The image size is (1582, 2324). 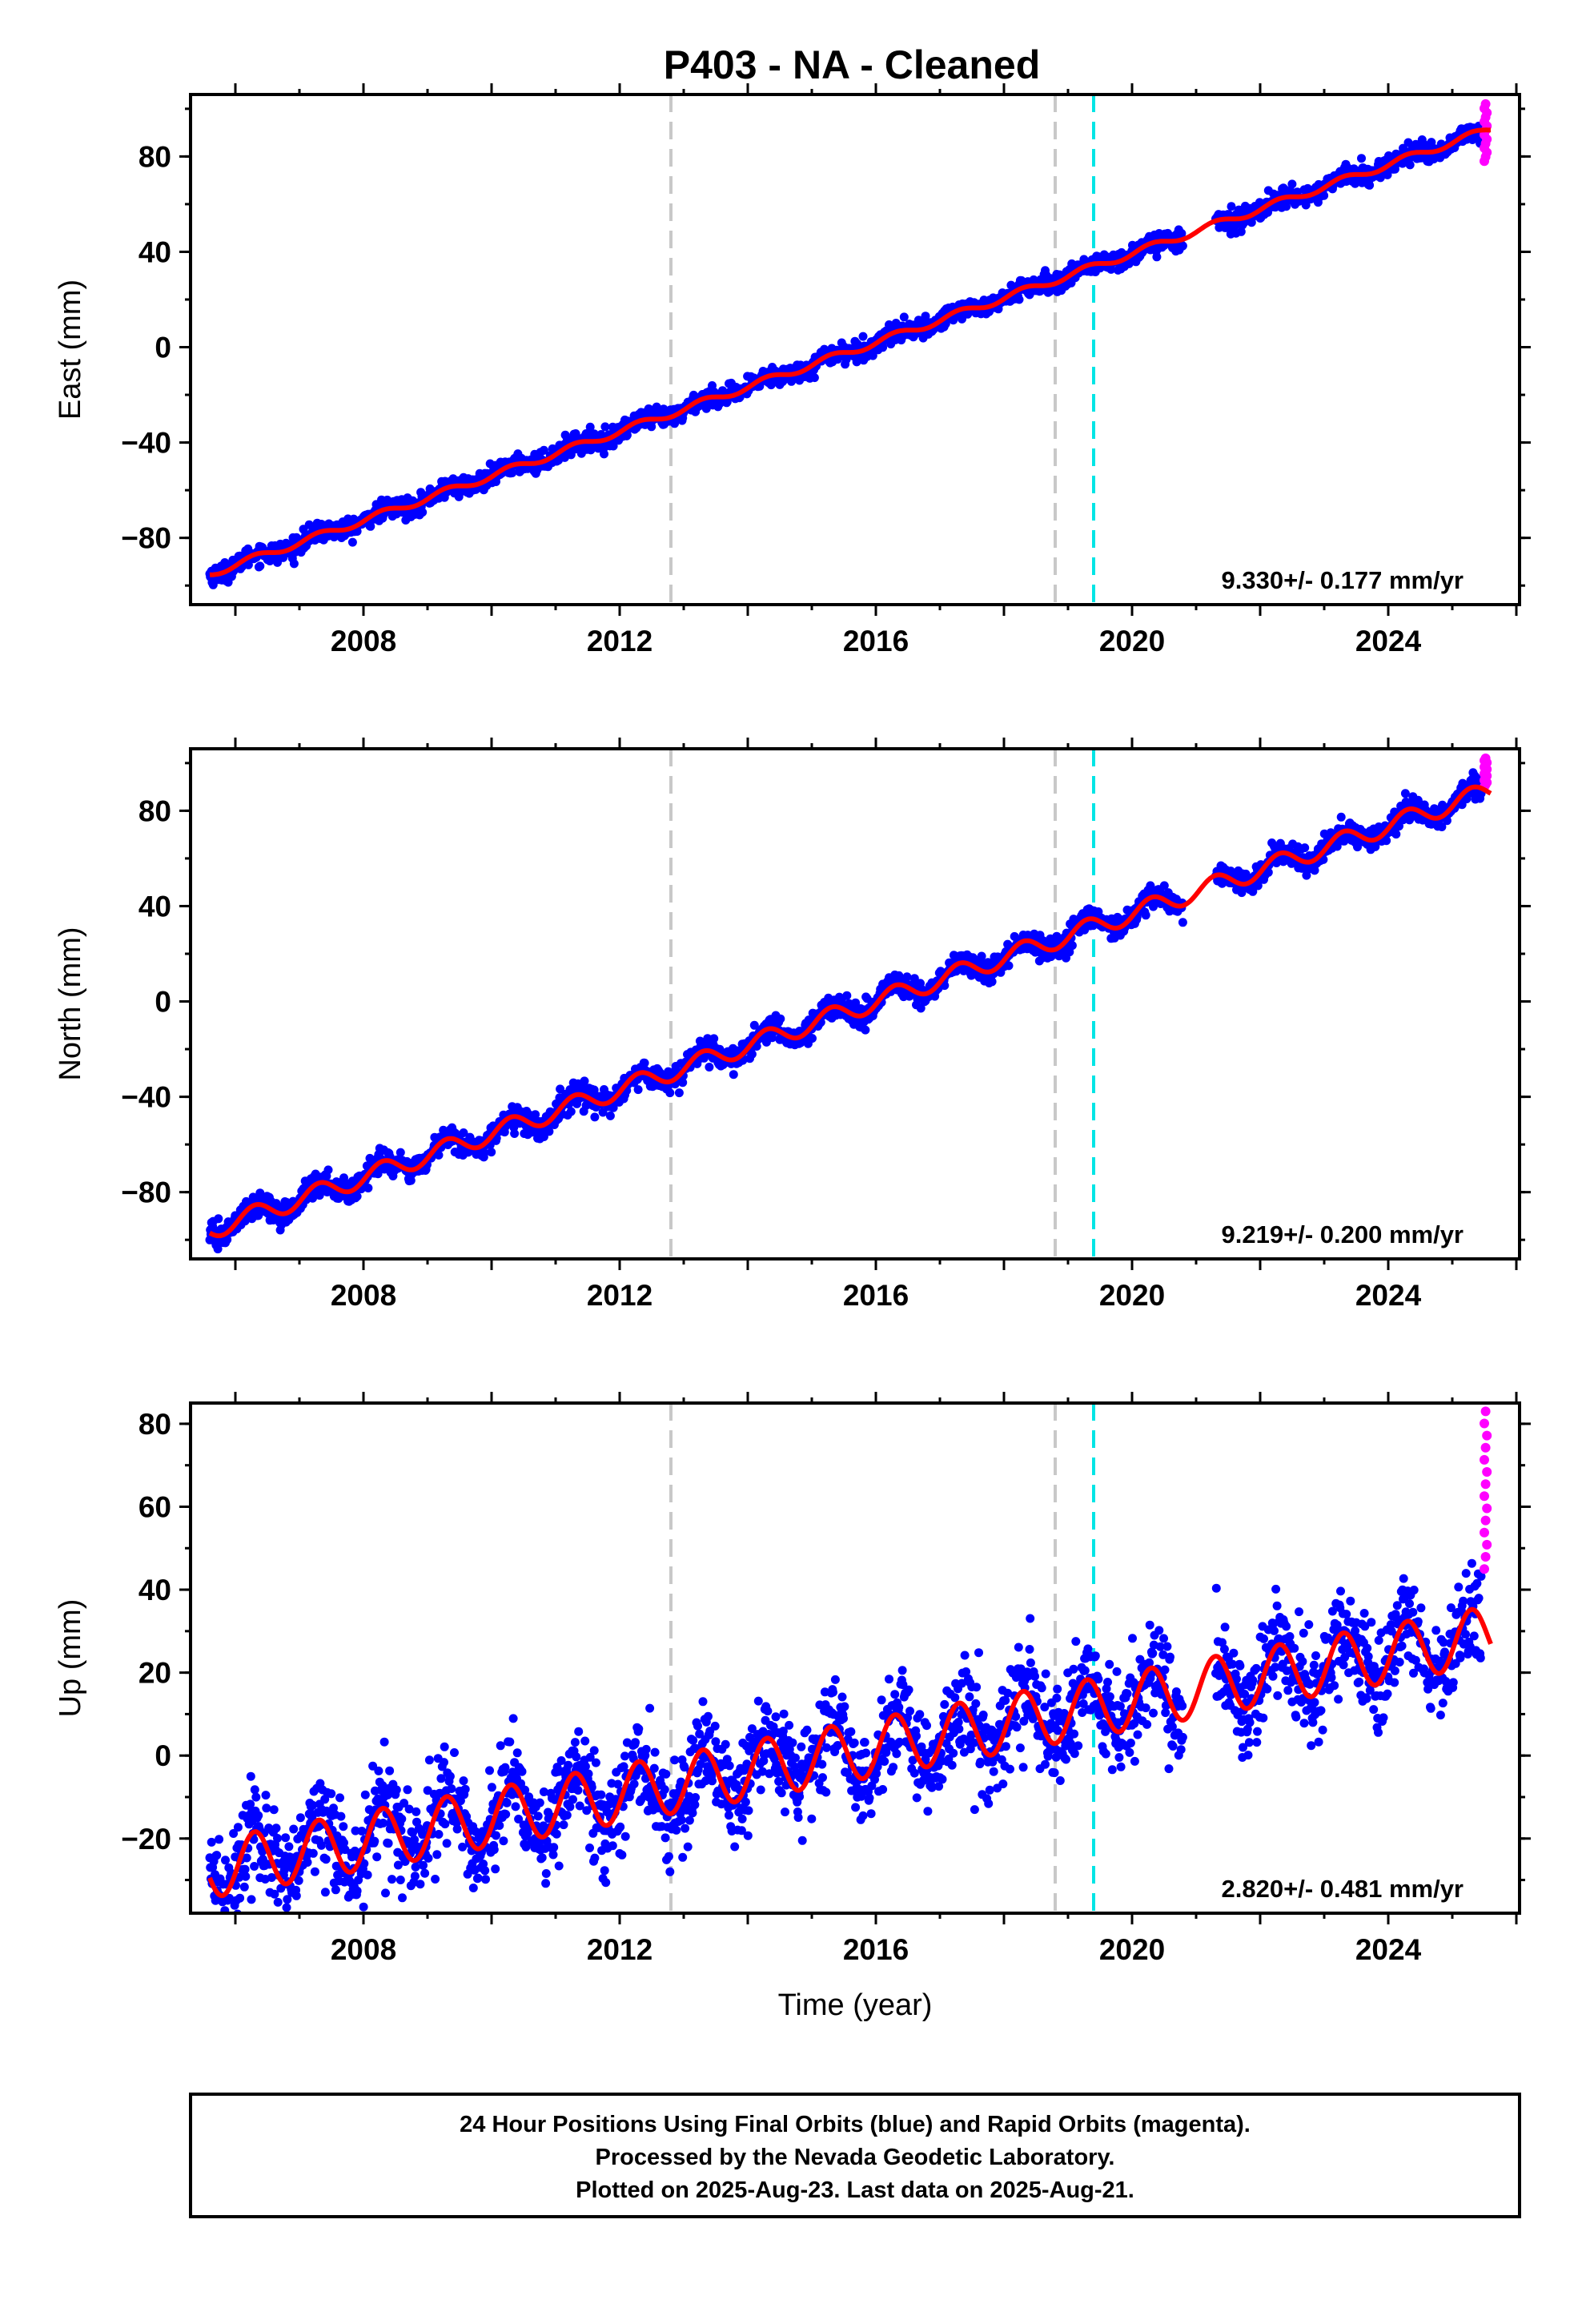 What do you see at coordinates (146, 1192) in the screenshot?
I see `y-tick-label: −80` at bounding box center [146, 1192].